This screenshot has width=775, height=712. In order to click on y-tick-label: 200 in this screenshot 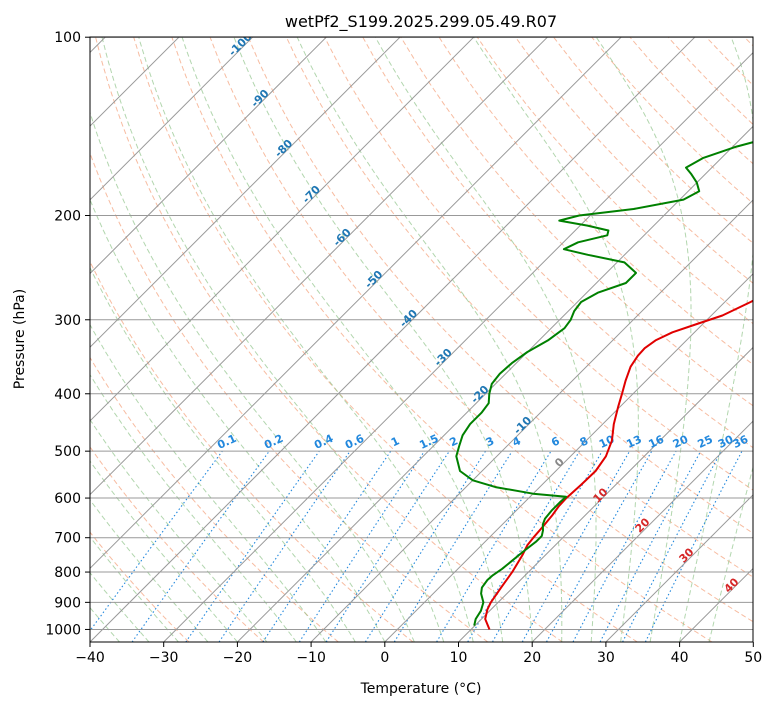, I will do `click(67, 216)`.